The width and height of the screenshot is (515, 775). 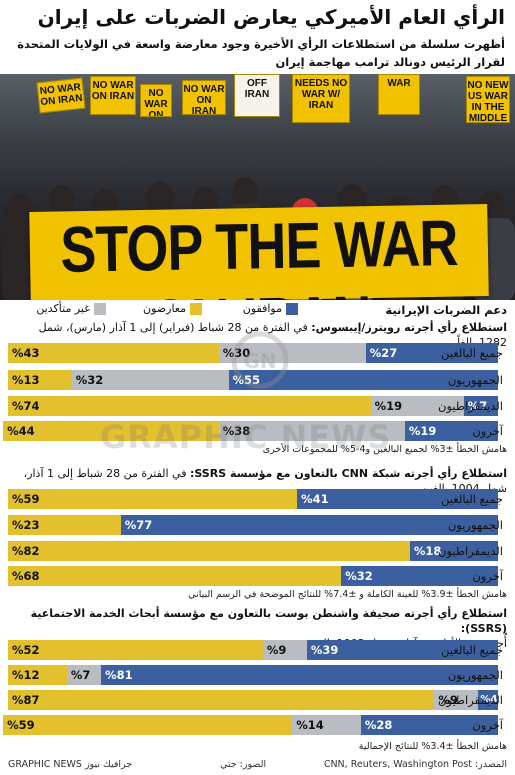 What do you see at coordinates (427, 551) in the screenshot?
I see `bar-value-label: %18` at bounding box center [427, 551].